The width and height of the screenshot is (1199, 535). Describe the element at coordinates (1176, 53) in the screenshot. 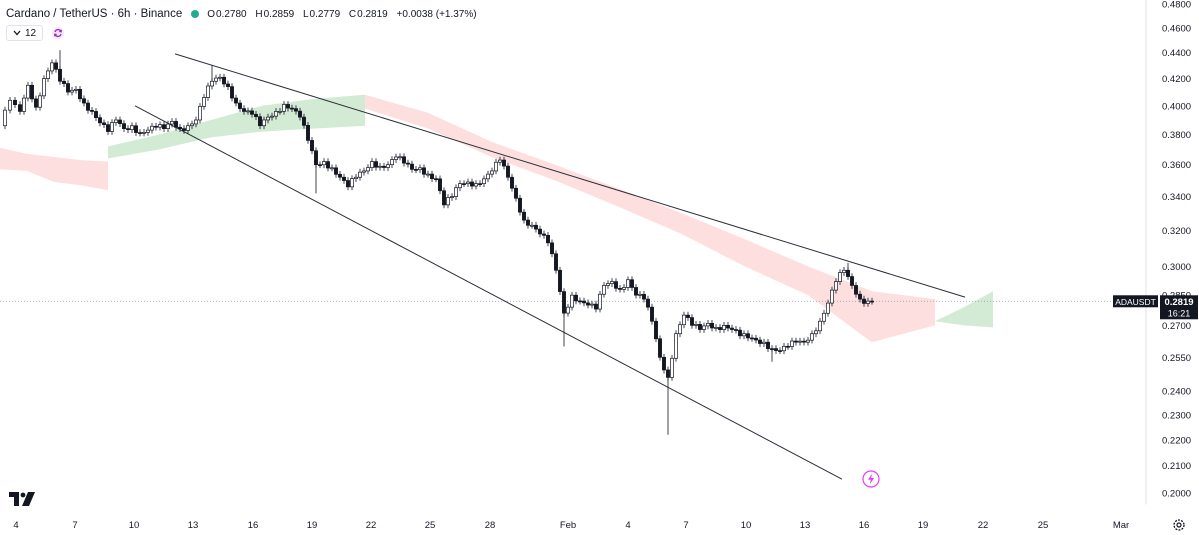

I see `price-tick-label: 0.4400` at that location.